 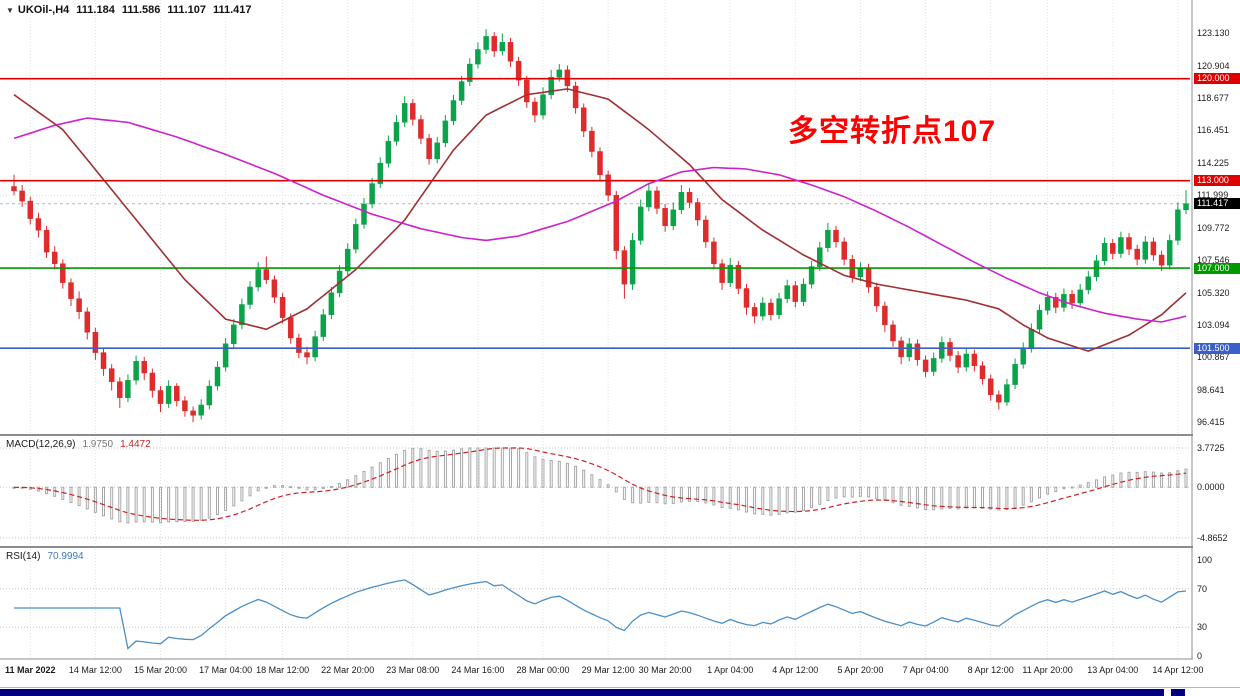 What do you see at coordinates (1213, 195) in the screenshot?
I see `price-axis-label: 111.999` at bounding box center [1213, 195].